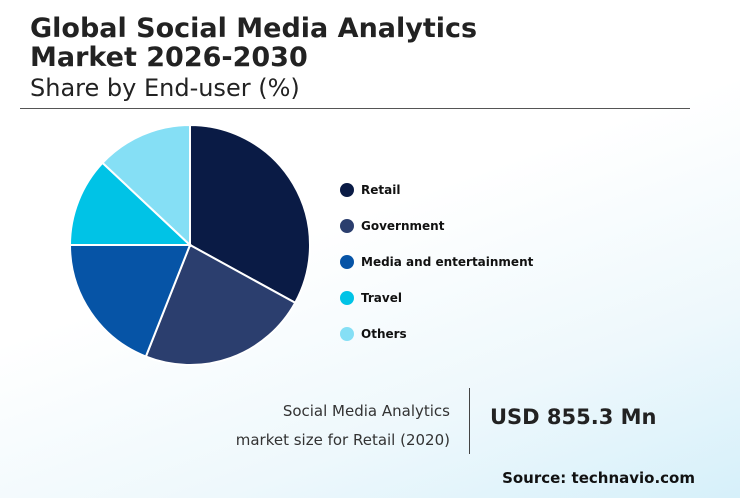 The width and height of the screenshot is (740, 498). What do you see at coordinates (355, 108) in the screenshot?
I see `title-divider` at bounding box center [355, 108].